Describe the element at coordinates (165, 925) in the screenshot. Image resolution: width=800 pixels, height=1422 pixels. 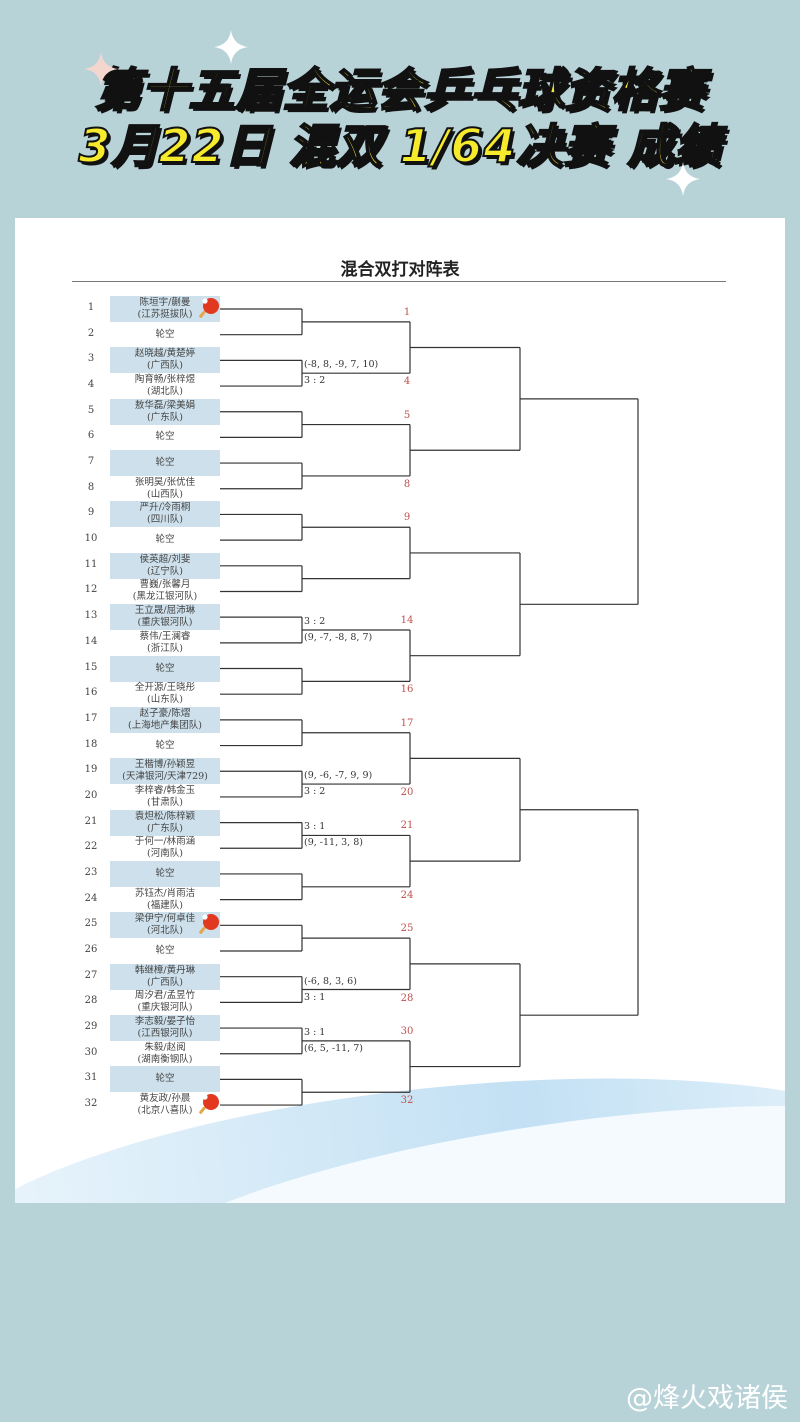
I see `entry-box: 梁伊宁/何卓佳 (河北队)` at that location.